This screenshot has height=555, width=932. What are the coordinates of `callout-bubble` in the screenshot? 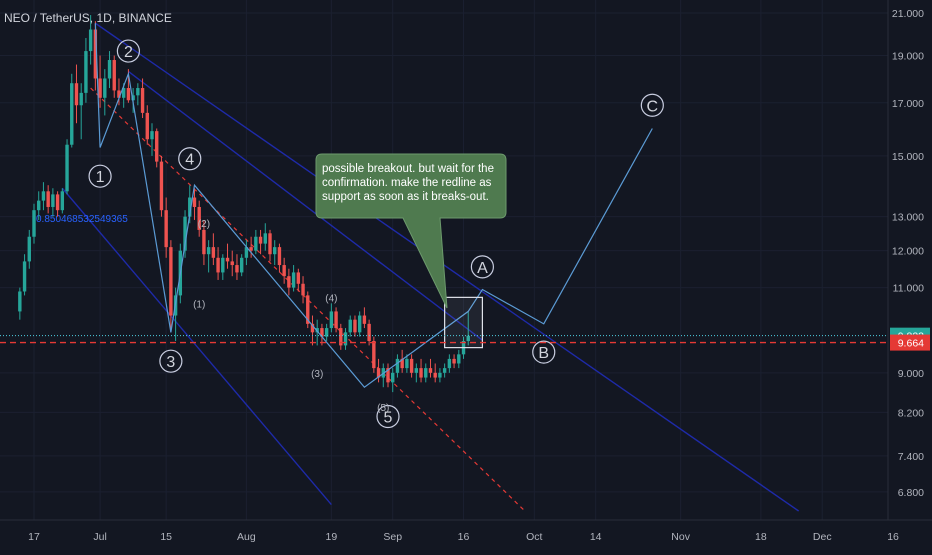 It's located at (411, 231).